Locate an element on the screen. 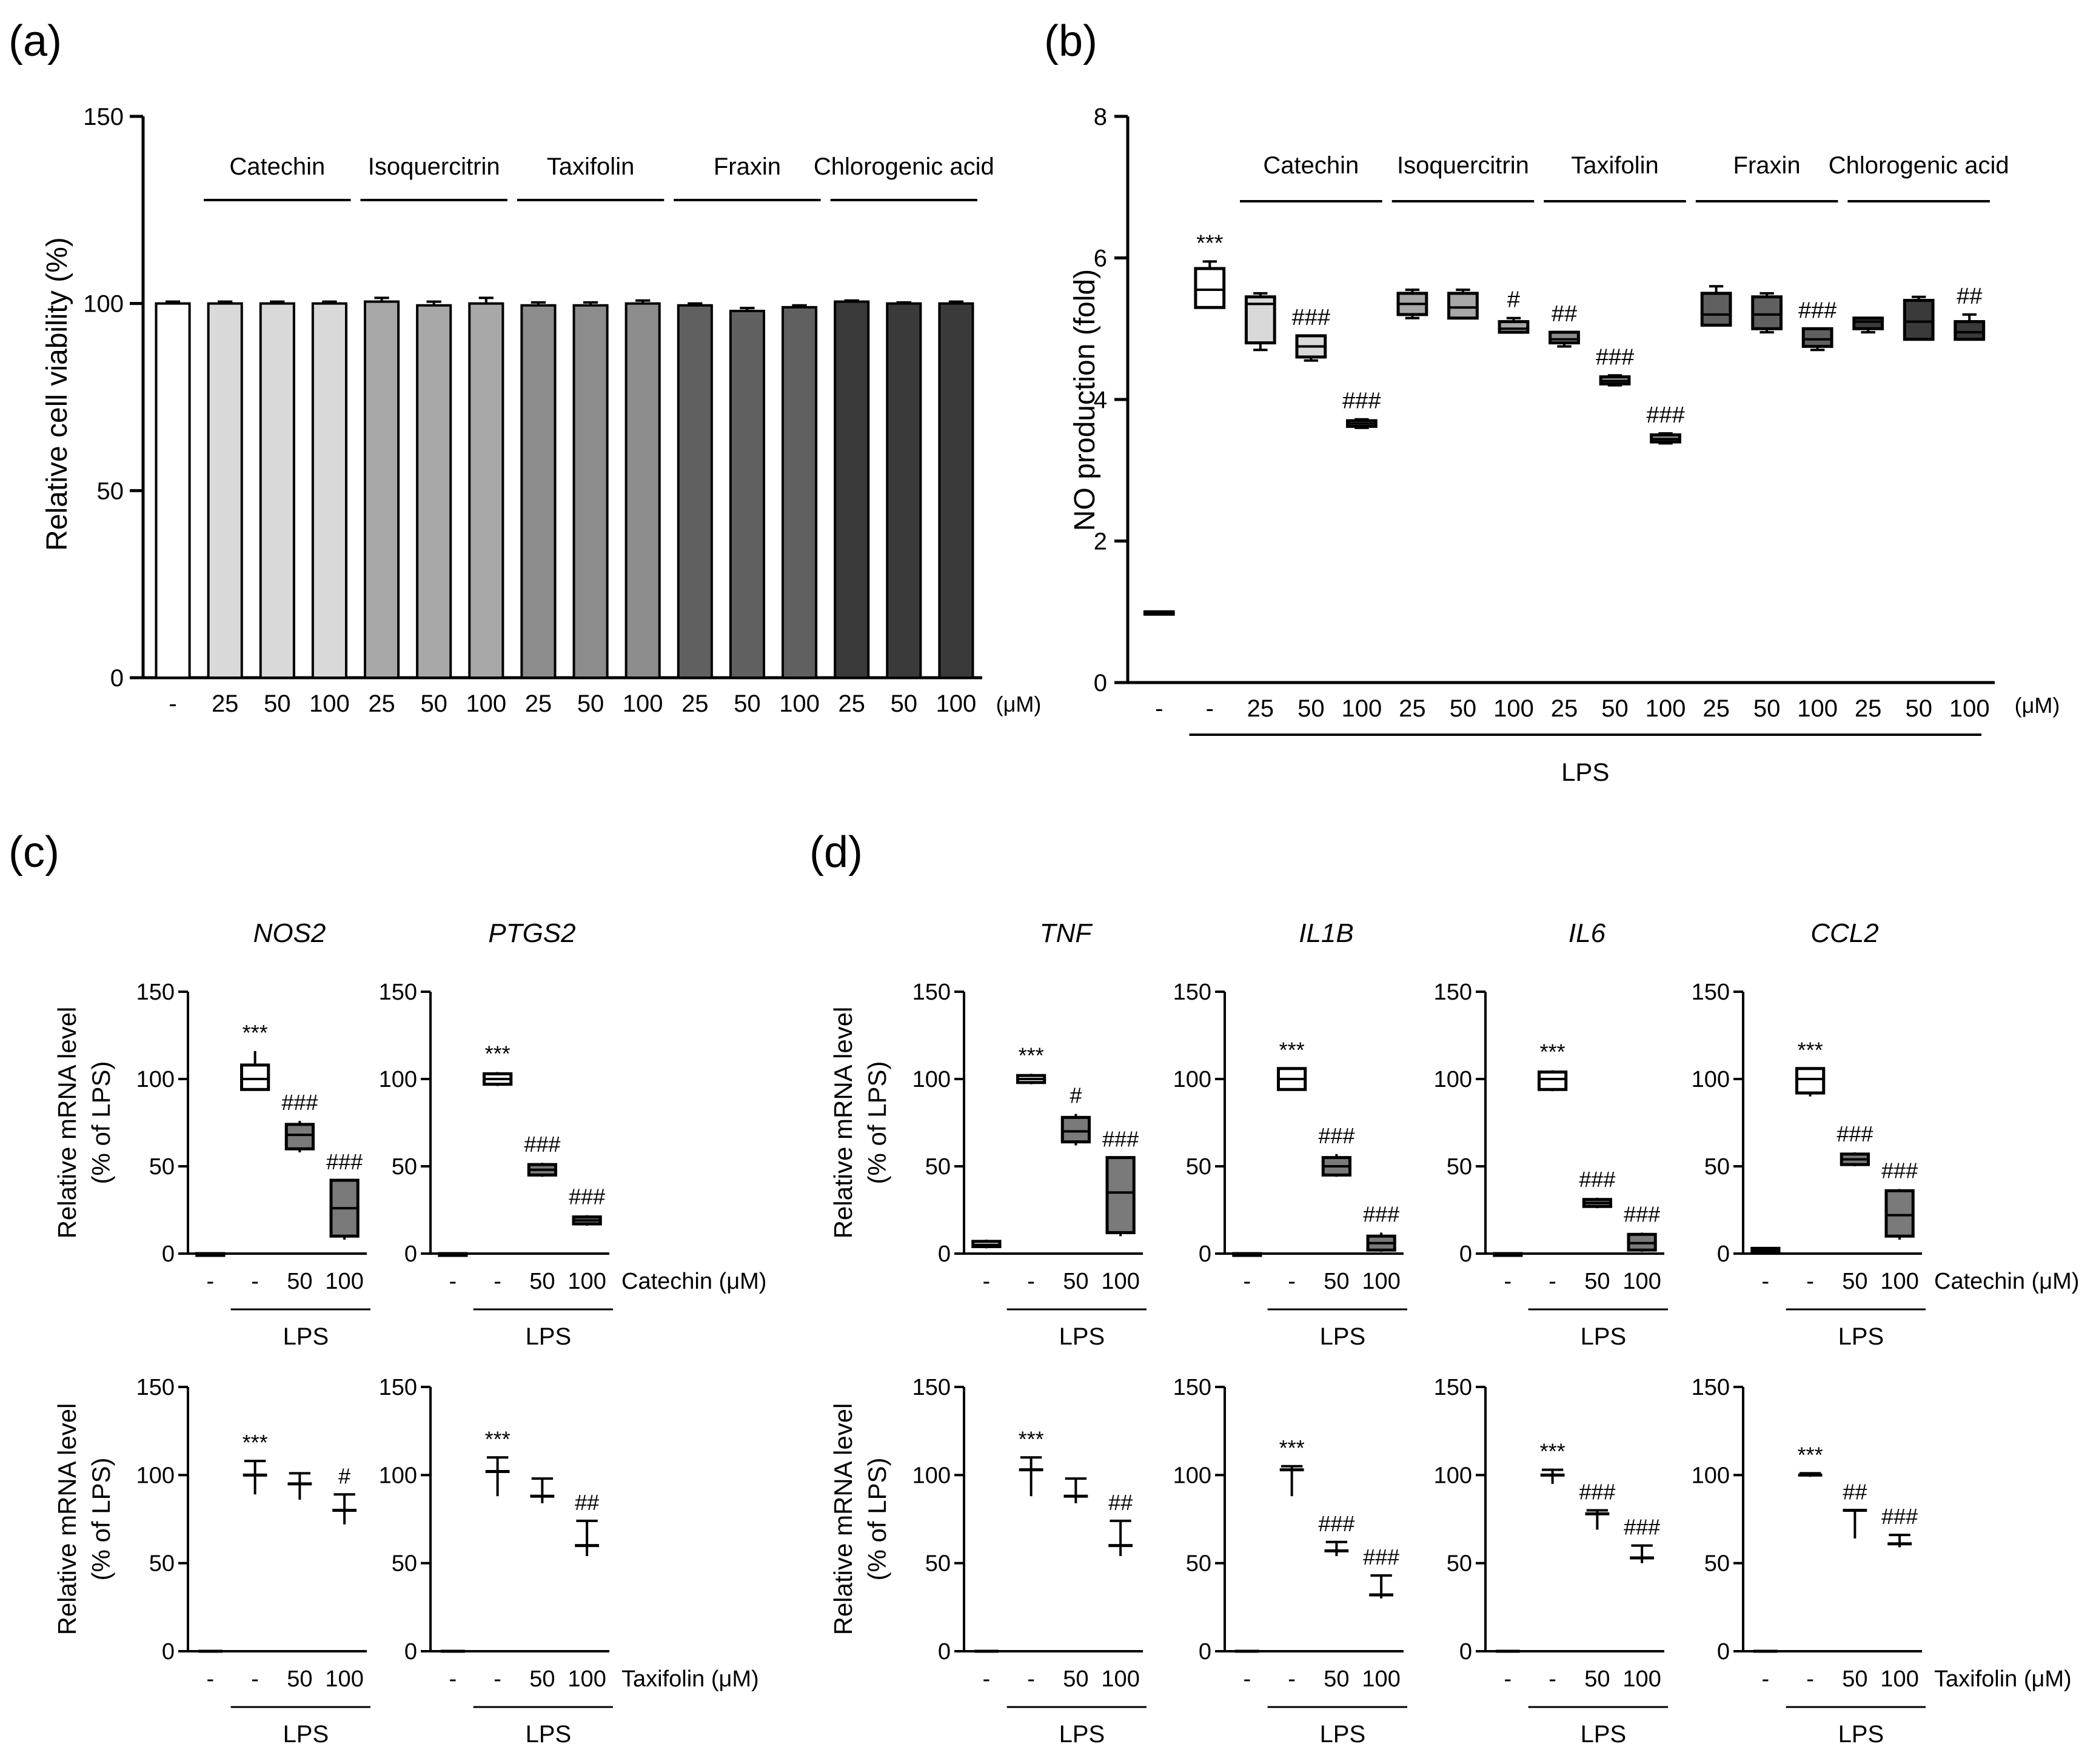 This screenshot has width=2096, height=1764. group-label: Chlorogenic acid is located at coordinates (1919, 165).